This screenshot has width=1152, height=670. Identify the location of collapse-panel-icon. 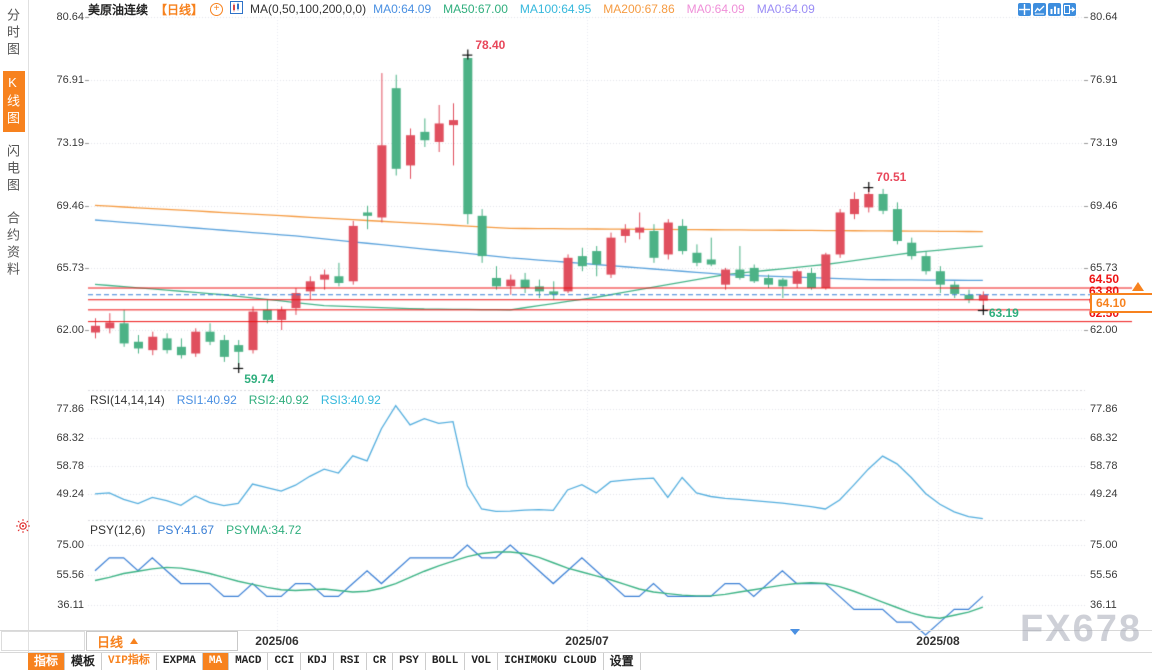
(795, 632).